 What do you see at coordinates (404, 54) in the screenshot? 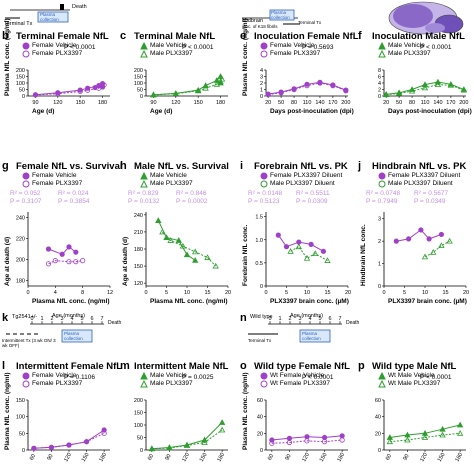
I see `legend-item-f-1: Male PLX3397` at bounding box center [404, 54].